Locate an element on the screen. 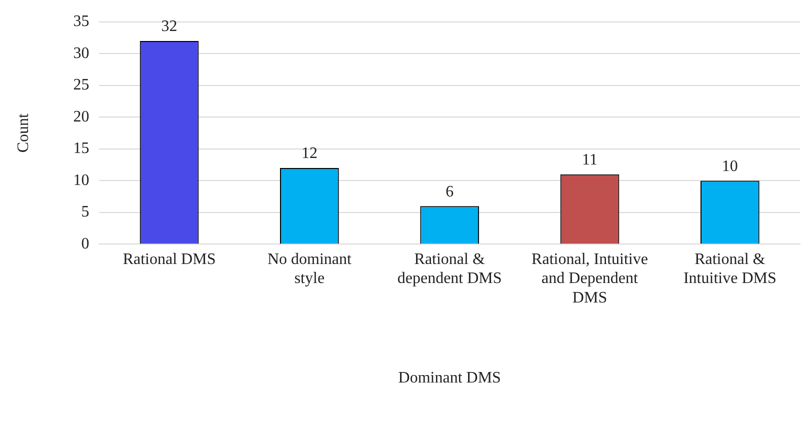 This screenshot has height=422, width=805. data-label: 11 is located at coordinates (590, 160).